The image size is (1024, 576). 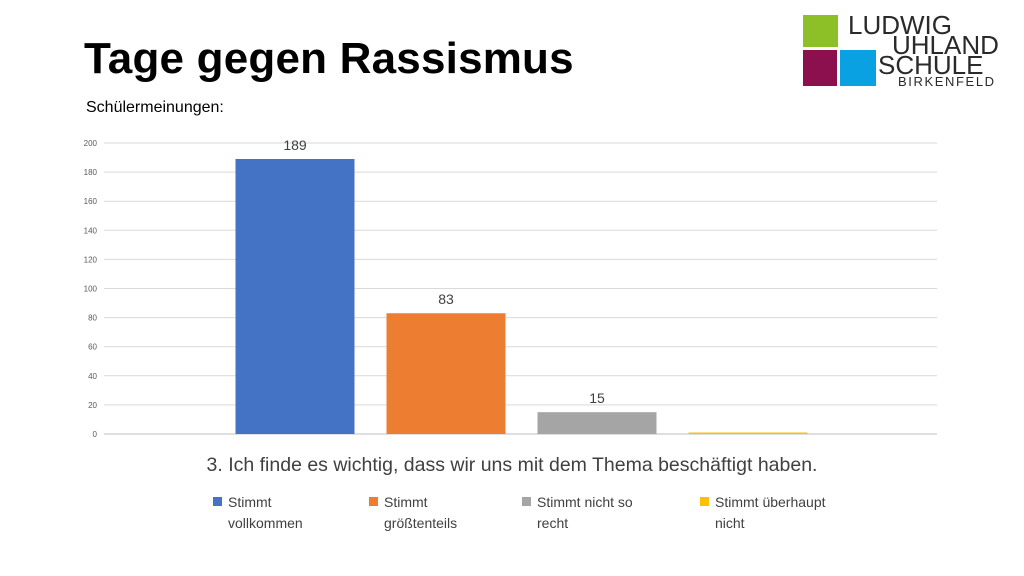 I want to click on legend-label: Stimmt überhaupt nicht, so click(x=770, y=512).